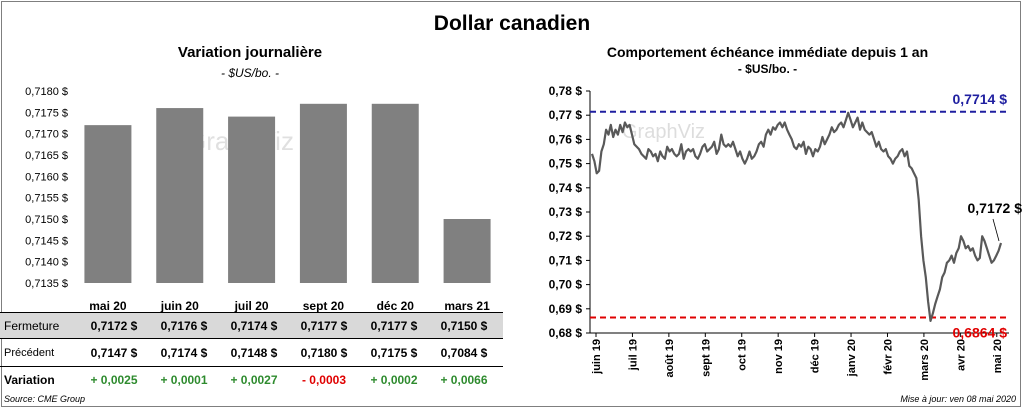 The image size is (1024, 410). What do you see at coordinates (184, 379) in the screenshot?
I see `table-cell: + 0,0001` at bounding box center [184, 379].